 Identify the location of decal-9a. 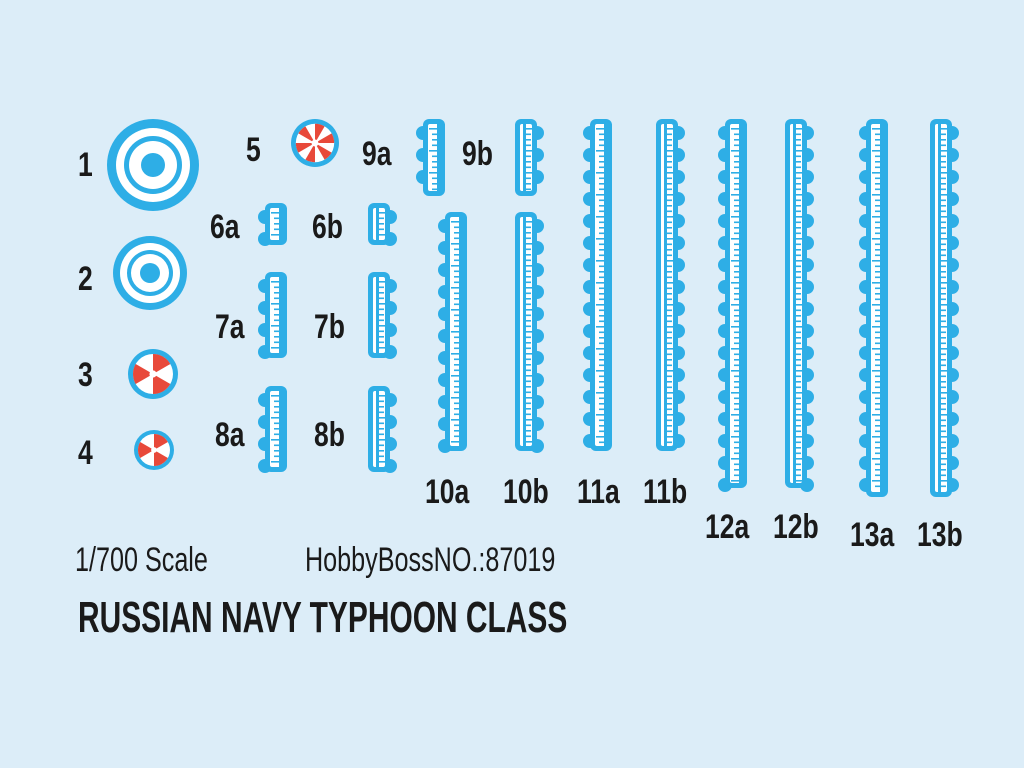
(430, 157).